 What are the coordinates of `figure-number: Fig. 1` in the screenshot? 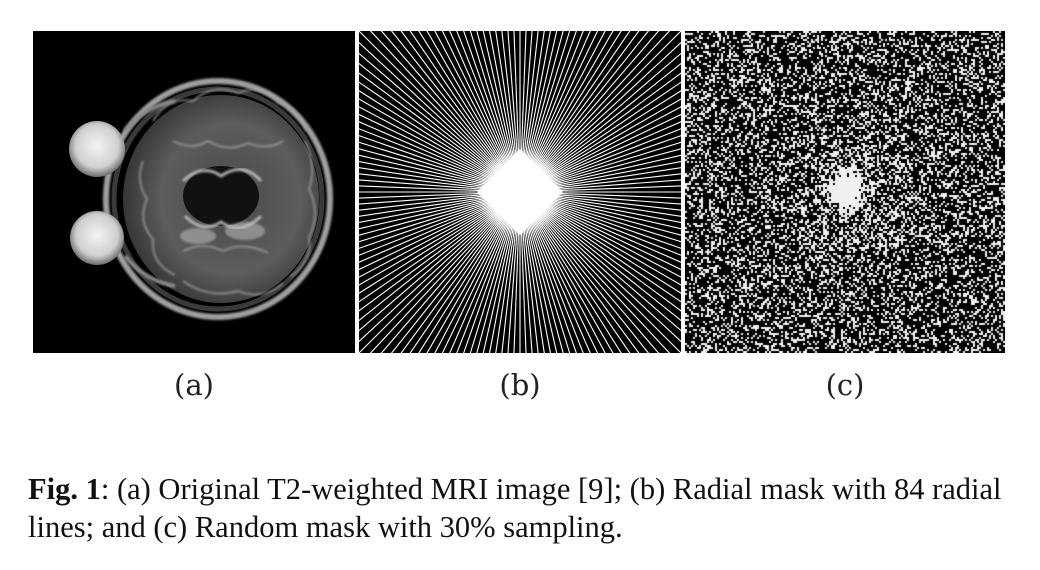 It's located at (64, 489).